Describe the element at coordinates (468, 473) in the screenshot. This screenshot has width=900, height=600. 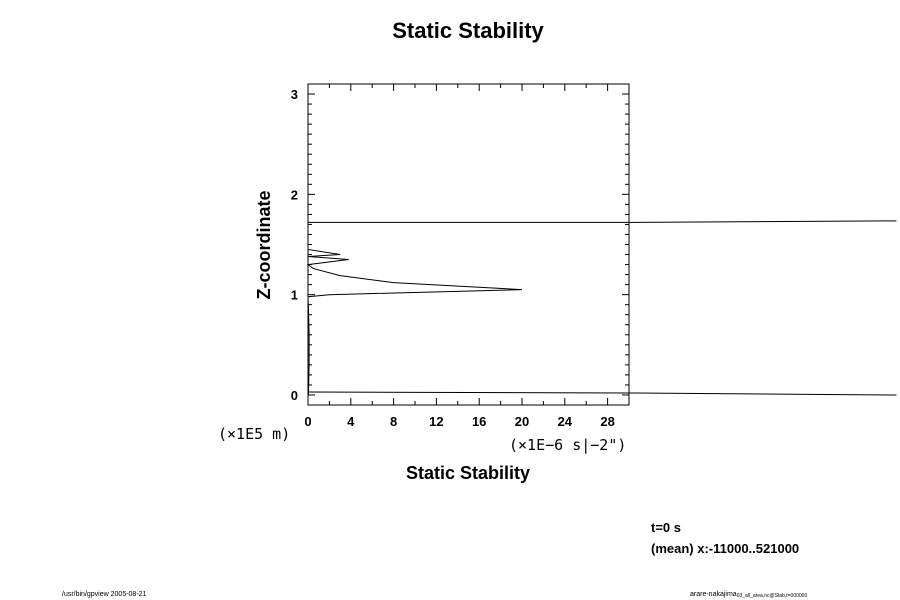
I see `x-axis-label: Static Stability` at that location.